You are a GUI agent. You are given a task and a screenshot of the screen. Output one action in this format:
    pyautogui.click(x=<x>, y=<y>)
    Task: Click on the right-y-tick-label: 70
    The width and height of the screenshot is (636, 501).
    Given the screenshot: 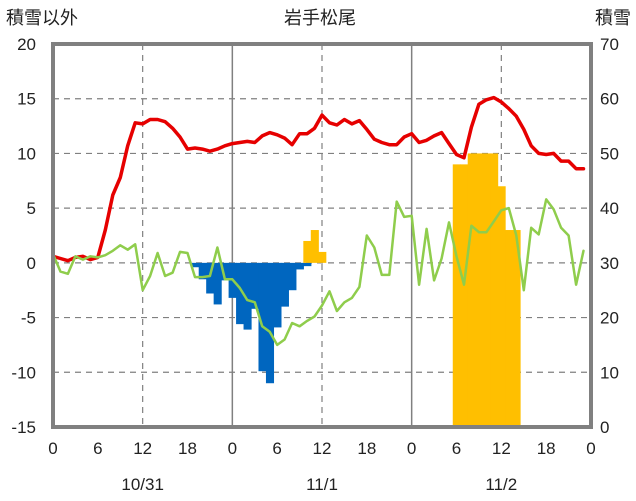 What is the action you would take?
    pyautogui.click(x=609, y=44)
    